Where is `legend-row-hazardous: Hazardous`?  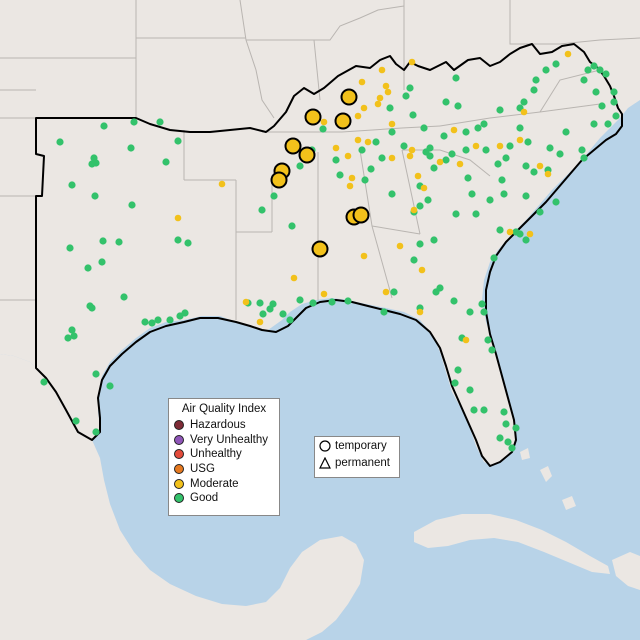 legend-row-hazardous: Hazardous is located at coordinates (224, 425).